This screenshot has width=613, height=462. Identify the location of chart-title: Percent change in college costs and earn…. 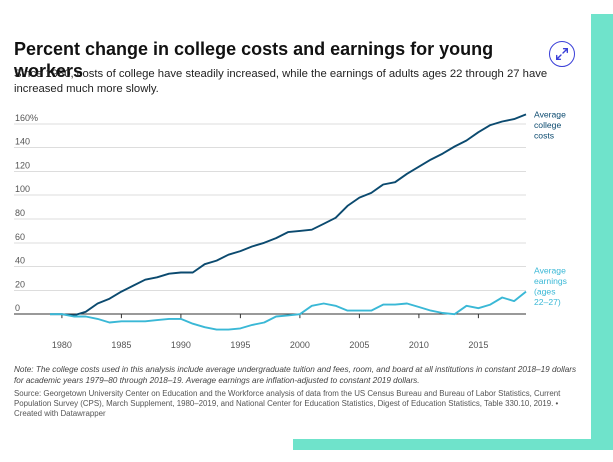
(254, 60).